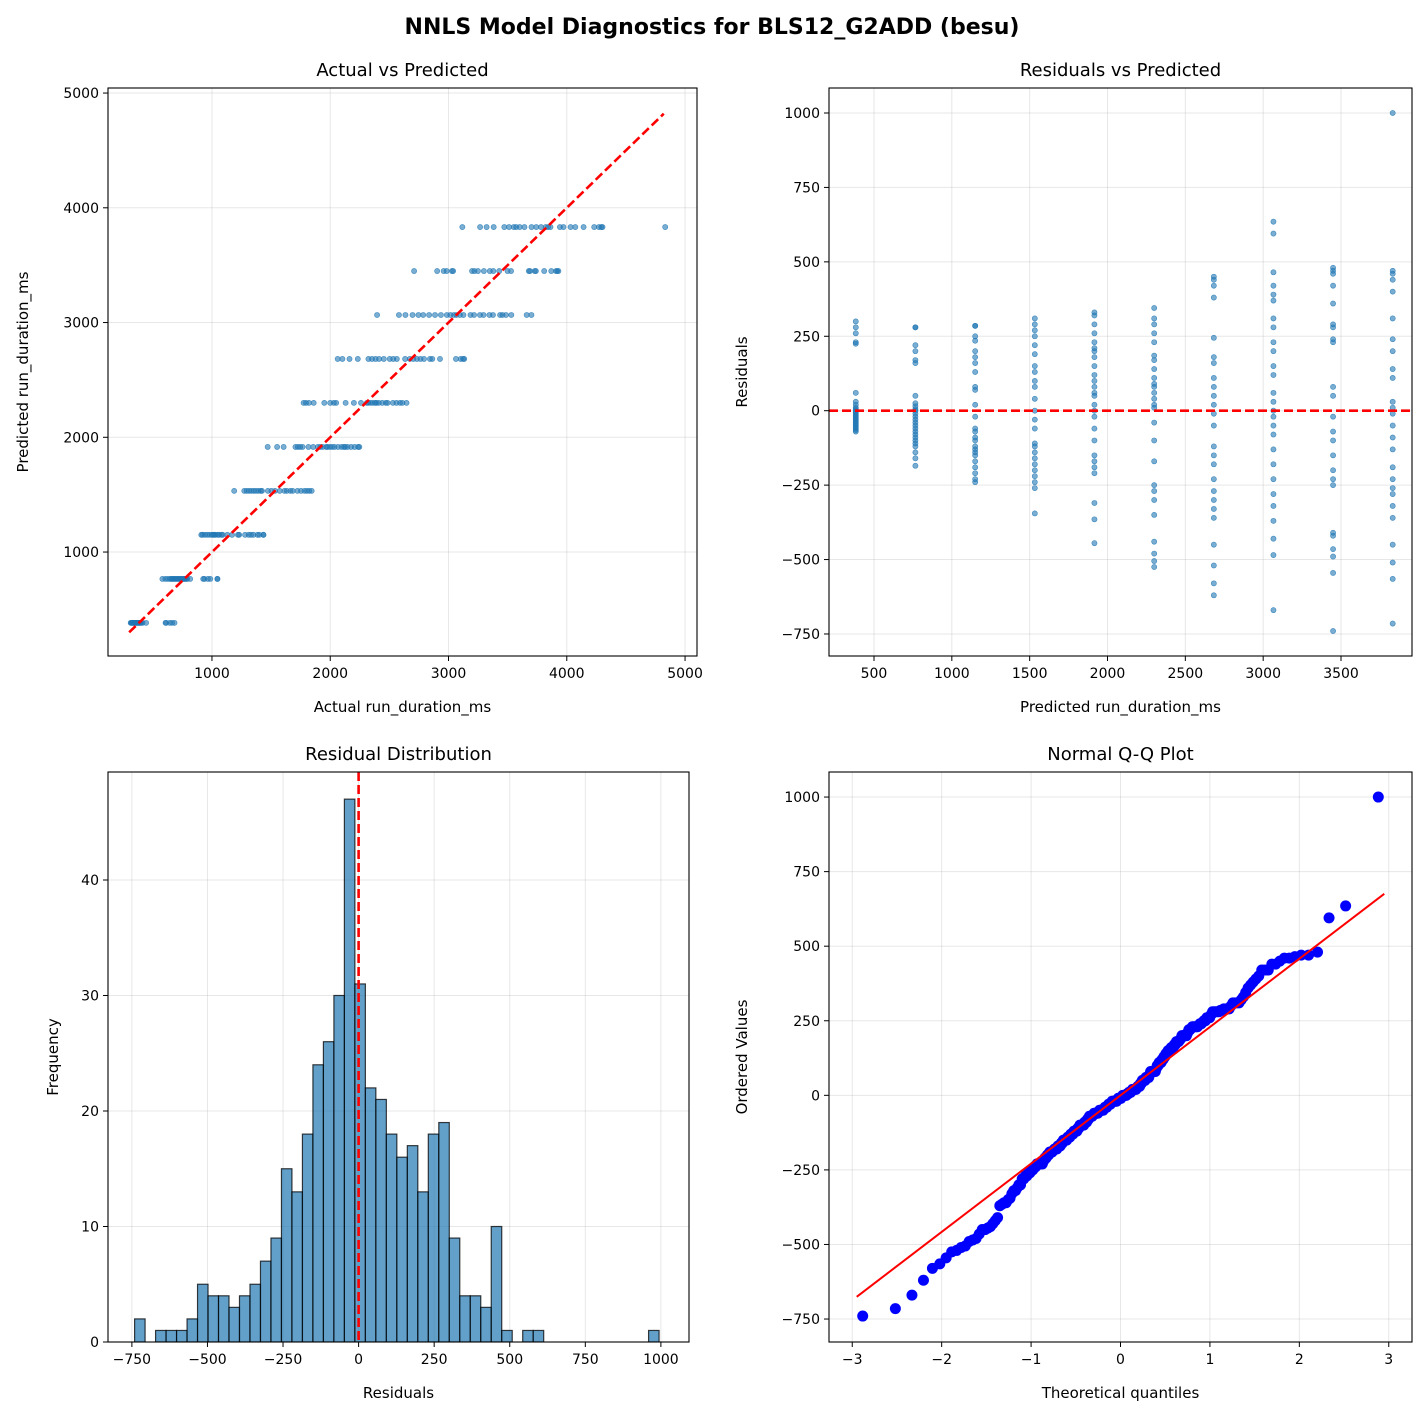  What do you see at coordinates (1299, 1360) in the screenshot?
I see `x-tick-label: 2` at bounding box center [1299, 1360].